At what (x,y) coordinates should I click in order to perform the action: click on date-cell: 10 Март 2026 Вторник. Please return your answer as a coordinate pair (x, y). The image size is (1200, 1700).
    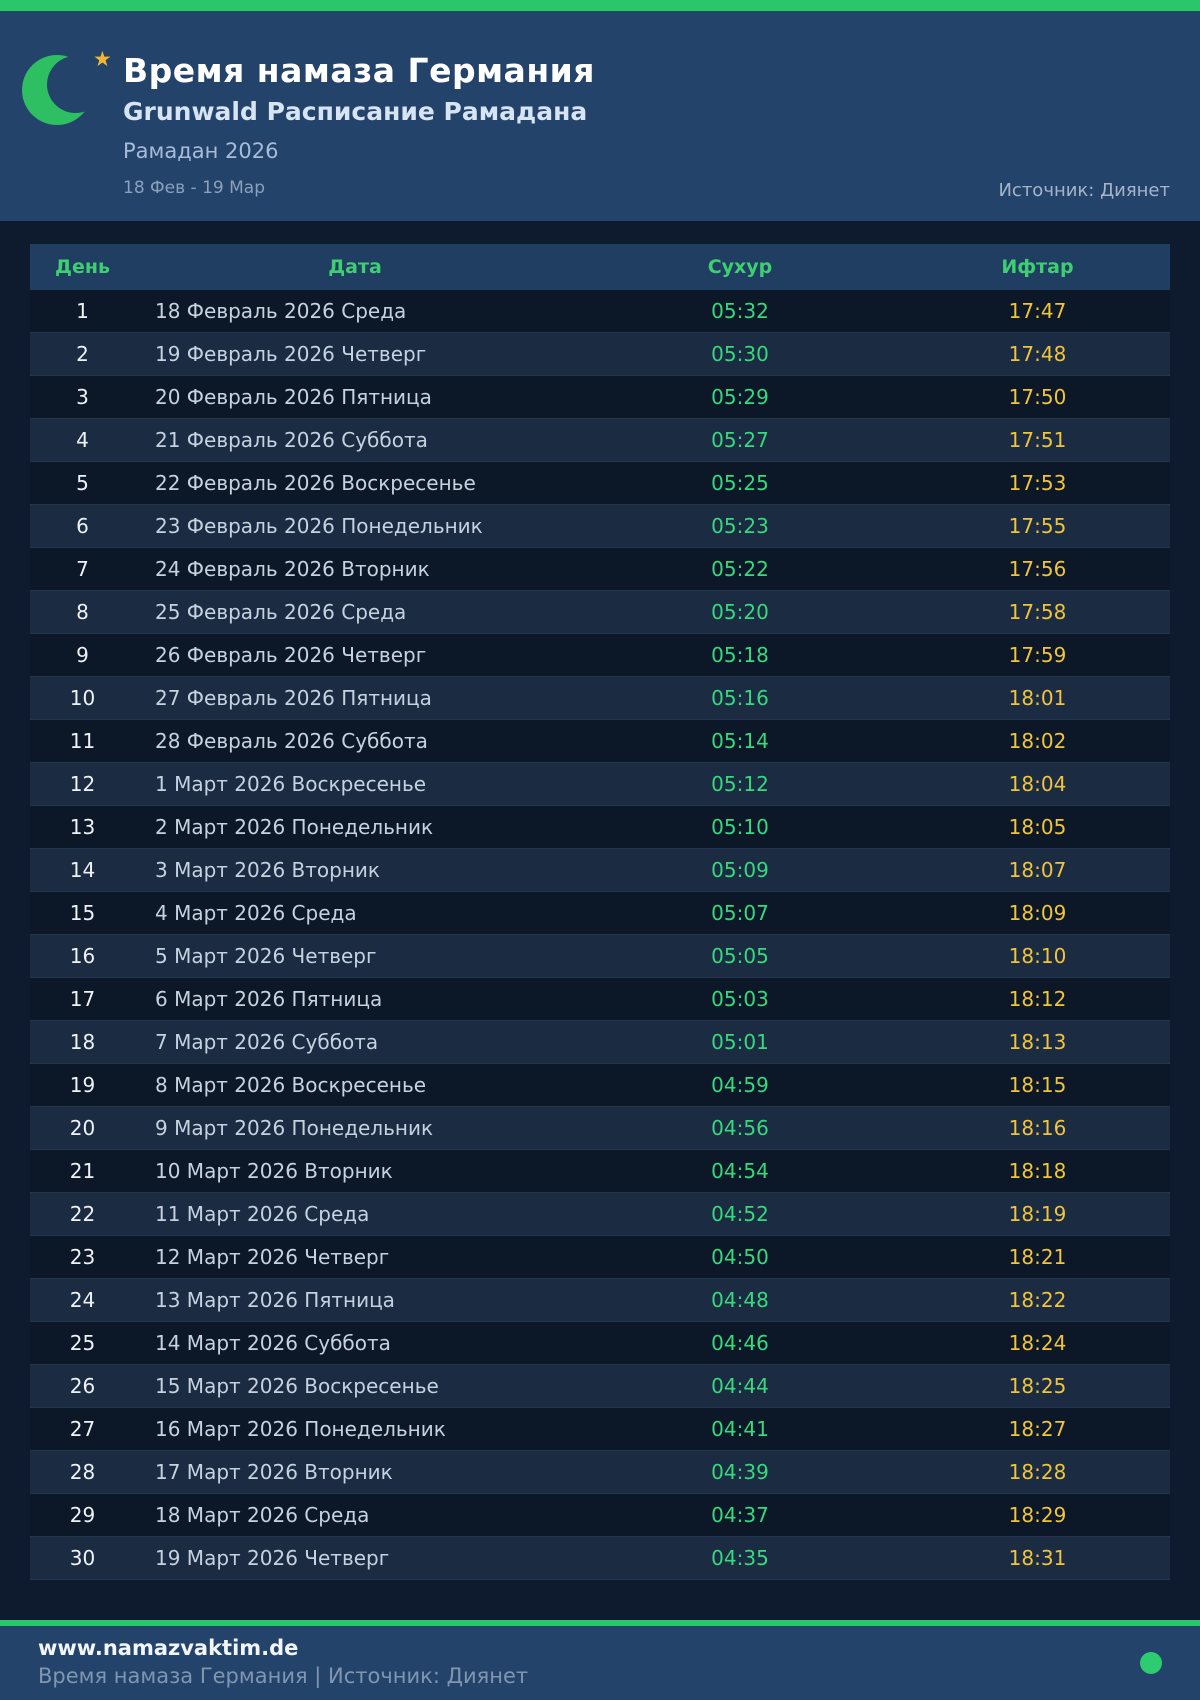
    Looking at the image, I should click on (274, 1171).